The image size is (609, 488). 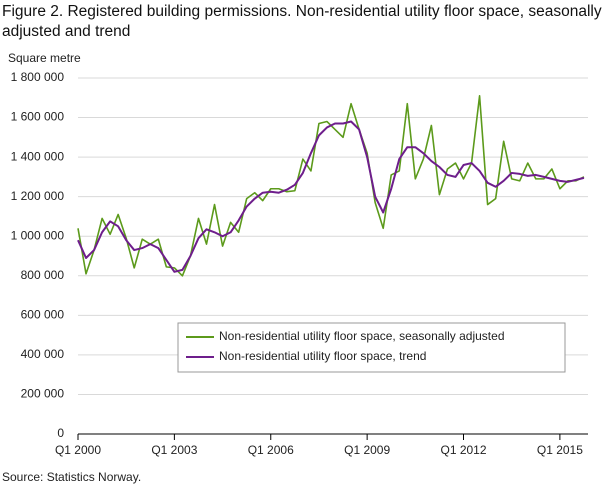 I want to click on x-tick-label: Q1 2009, so click(x=367, y=450).